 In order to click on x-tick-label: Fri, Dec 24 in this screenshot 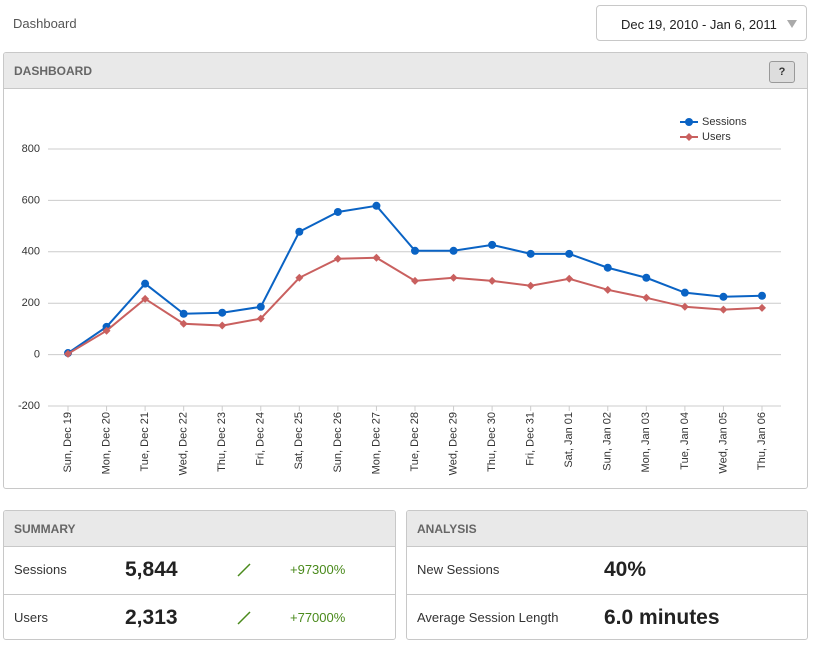, I will do `click(261, 439)`.